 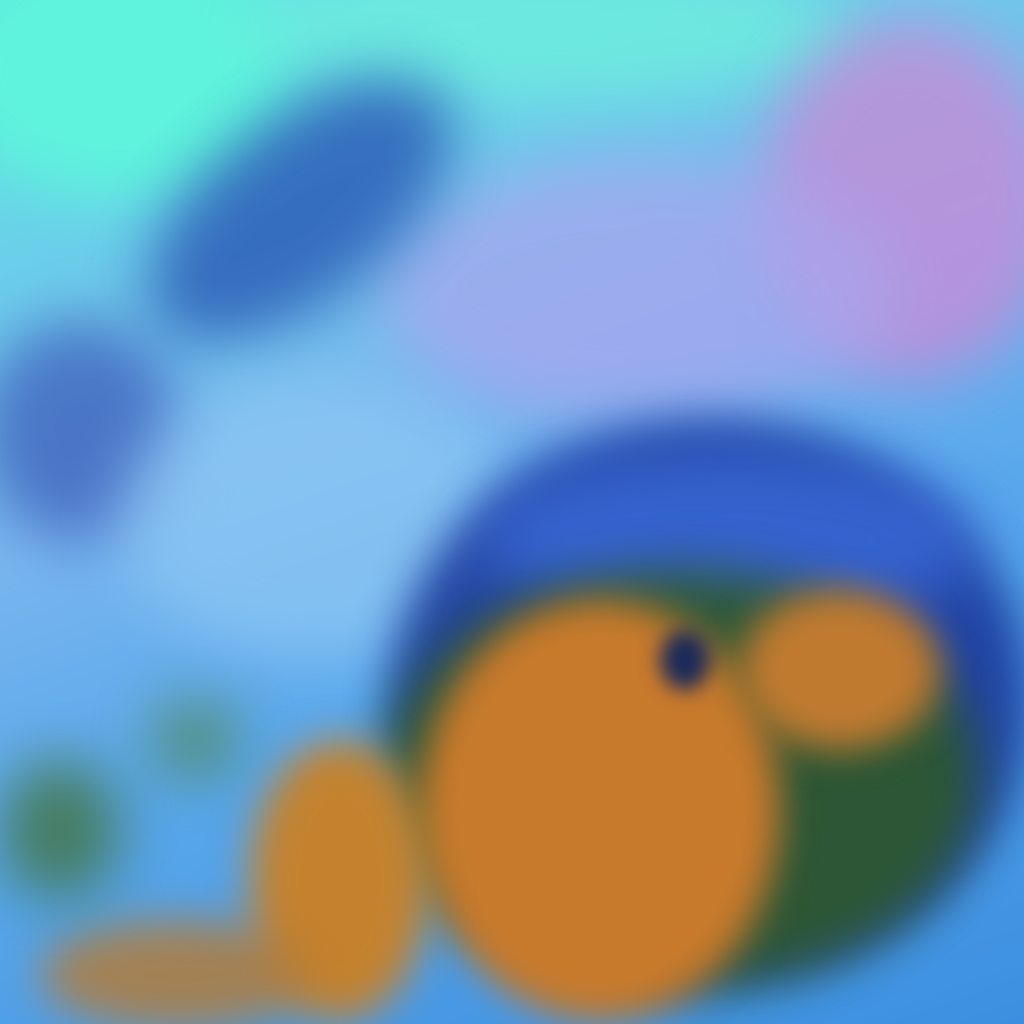 What do you see at coordinates (840, 670) in the screenshot?
I see `orange-cloud-right-lobe` at bounding box center [840, 670].